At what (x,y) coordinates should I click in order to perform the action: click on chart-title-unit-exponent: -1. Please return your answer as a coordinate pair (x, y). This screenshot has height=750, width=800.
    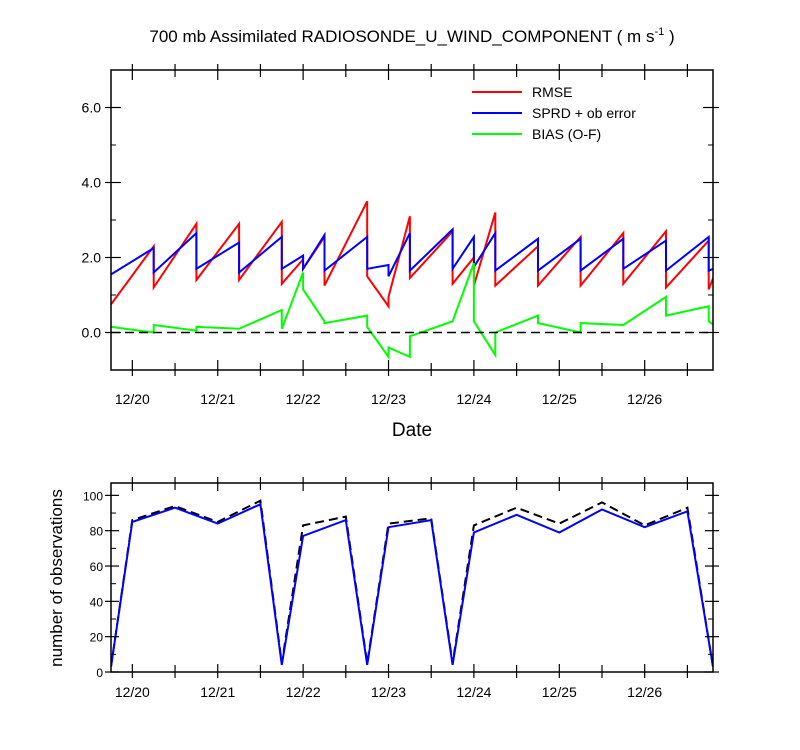
    Looking at the image, I should click on (659, 32).